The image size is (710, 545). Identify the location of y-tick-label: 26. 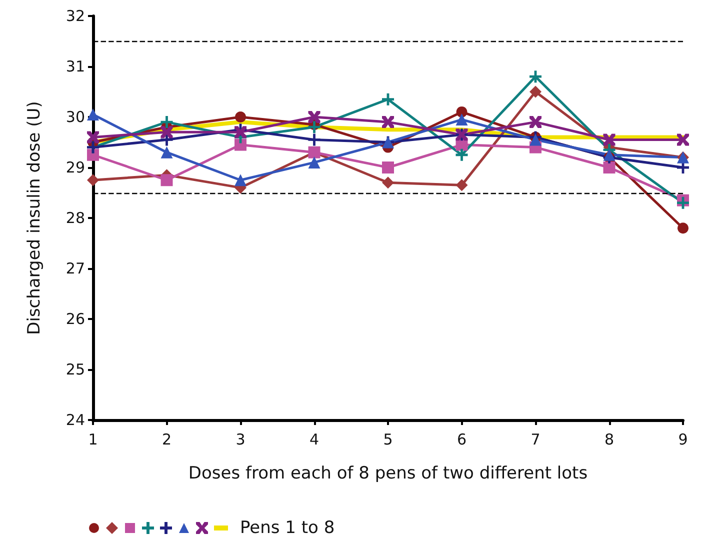
(75, 319).